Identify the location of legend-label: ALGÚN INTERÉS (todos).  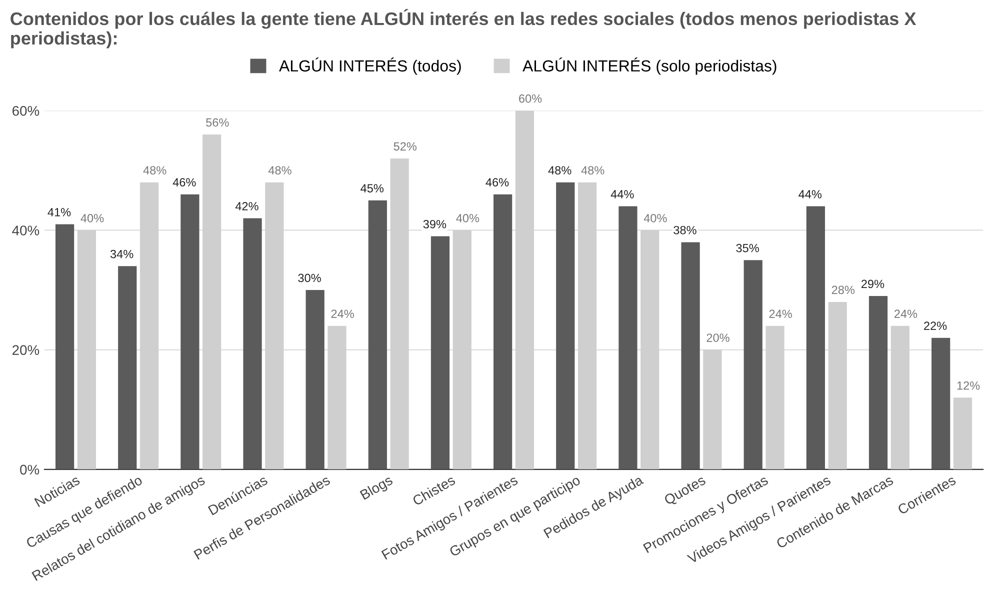
(370, 66).